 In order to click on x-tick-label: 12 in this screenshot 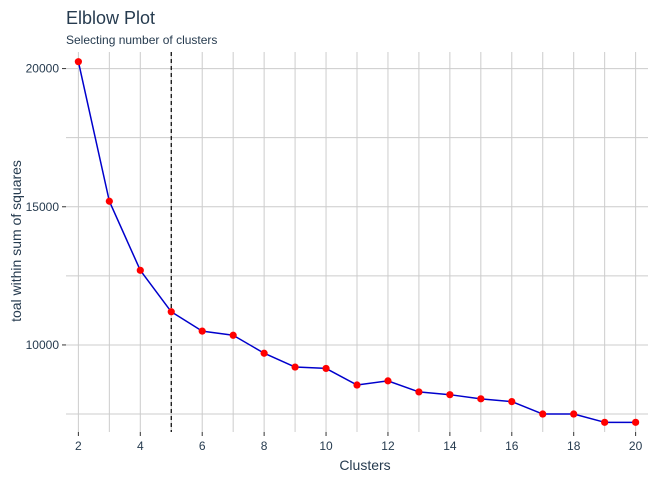, I will do `click(388, 446)`.